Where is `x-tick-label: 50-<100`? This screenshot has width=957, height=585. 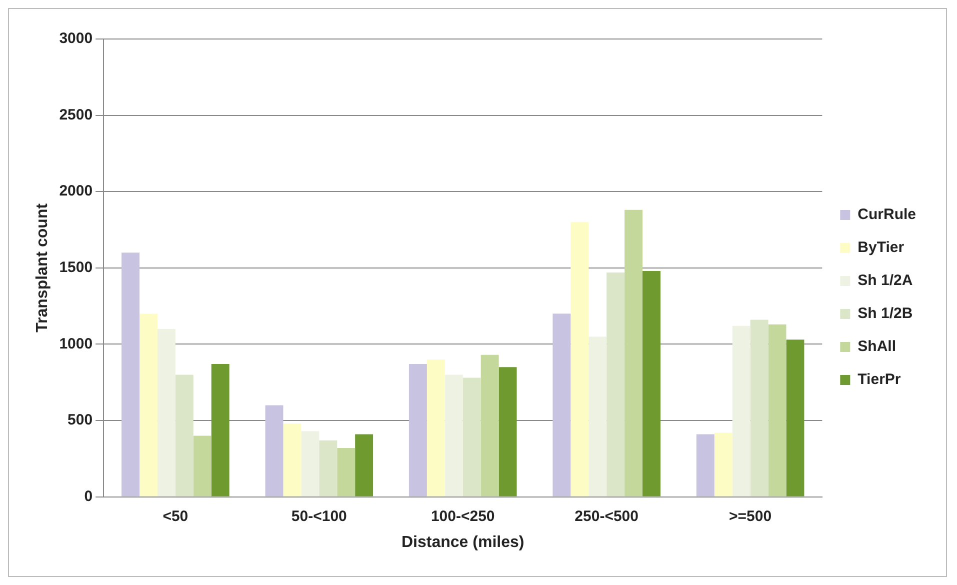 x-tick-label: 50-<100 is located at coordinates (319, 516).